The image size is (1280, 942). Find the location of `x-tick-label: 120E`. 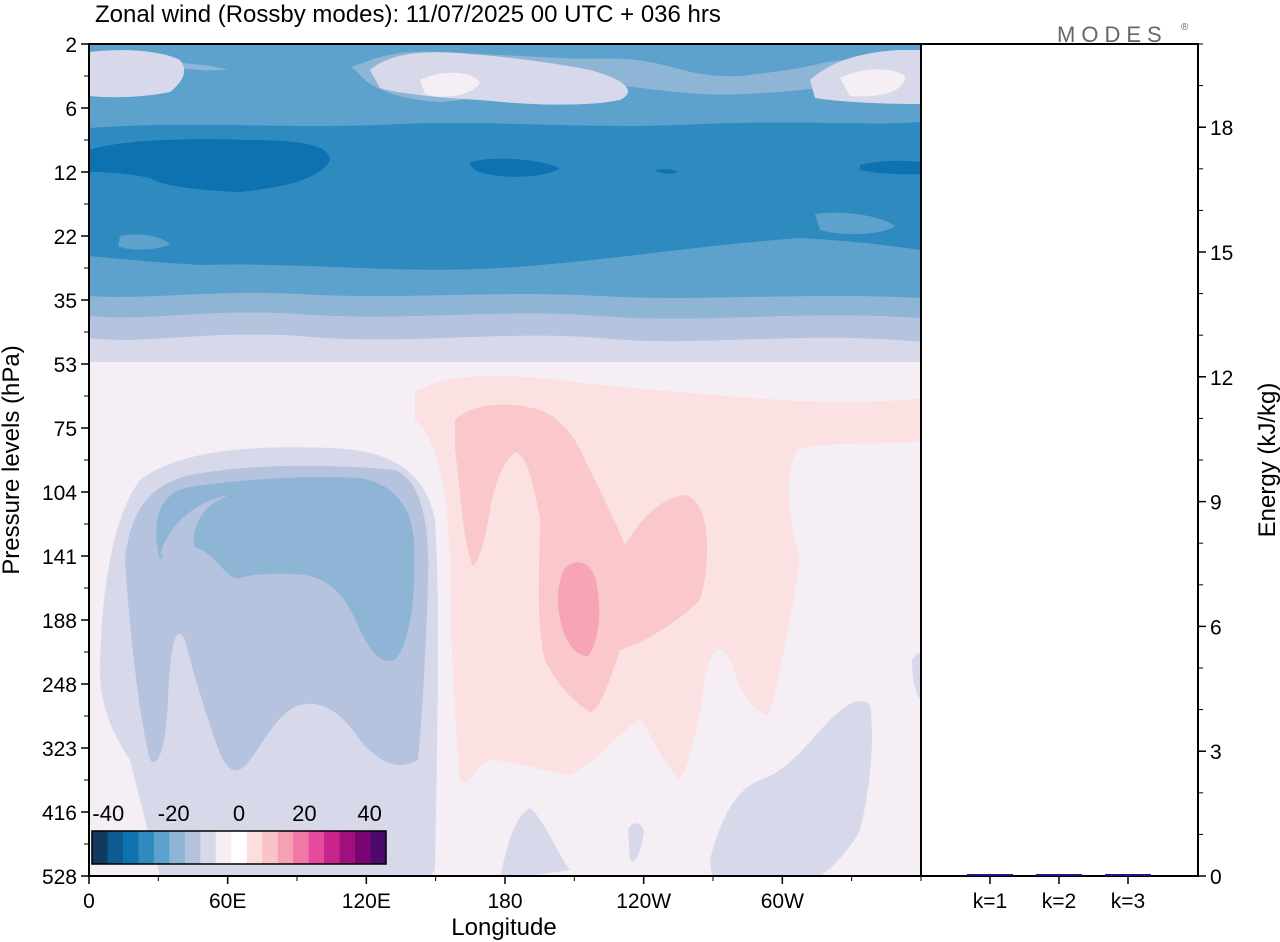

x-tick-label: 120E is located at coordinates (366, 901).